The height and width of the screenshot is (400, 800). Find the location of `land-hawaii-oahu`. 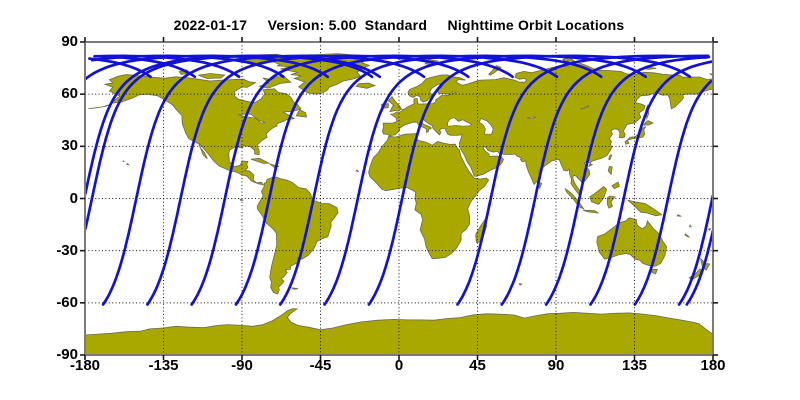

land-hawaii-oahu is located at coordinates (123, 161).